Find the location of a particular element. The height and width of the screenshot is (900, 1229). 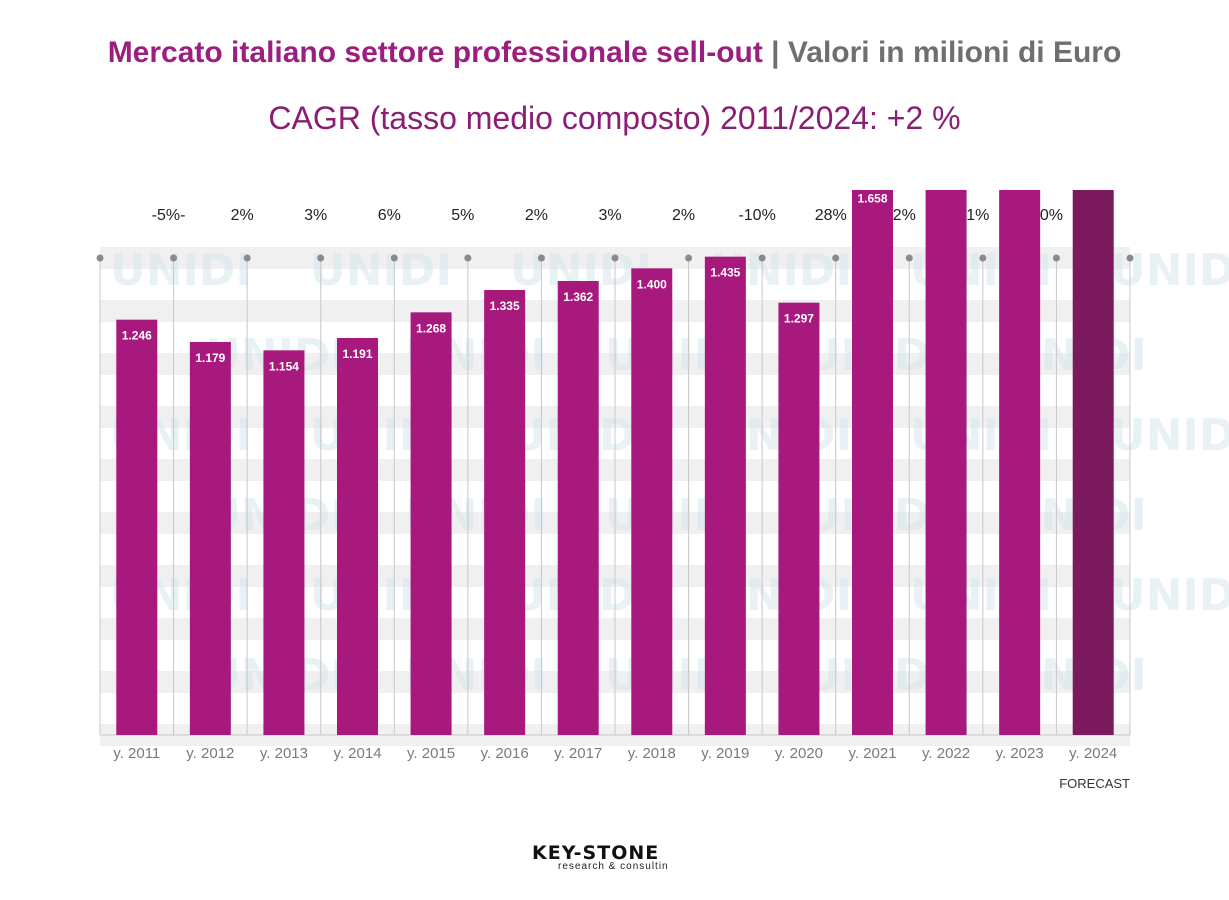

keystone-logo: KEY-STONE research & consultin is located at coordinates (617, 857).